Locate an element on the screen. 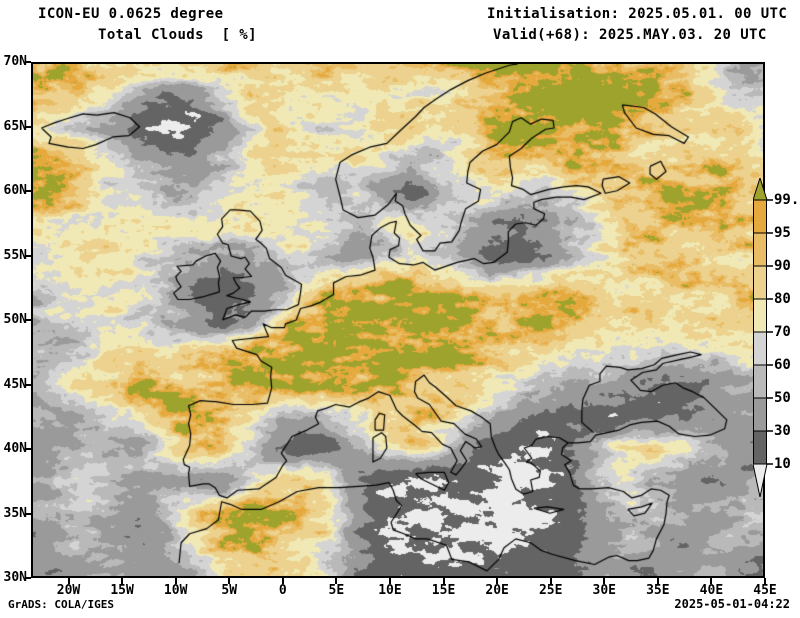 This screenshot has height=618, width=800. y-axis-label: 65N is located at coordinates (15, 126).